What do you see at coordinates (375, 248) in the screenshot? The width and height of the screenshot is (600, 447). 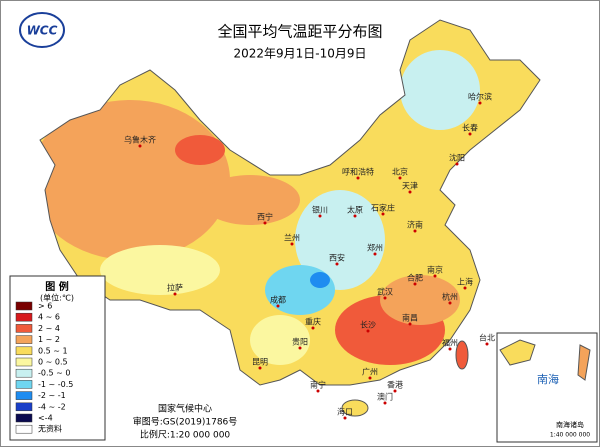 I see `city-label: 郑州` at bounding box center [375, 248].